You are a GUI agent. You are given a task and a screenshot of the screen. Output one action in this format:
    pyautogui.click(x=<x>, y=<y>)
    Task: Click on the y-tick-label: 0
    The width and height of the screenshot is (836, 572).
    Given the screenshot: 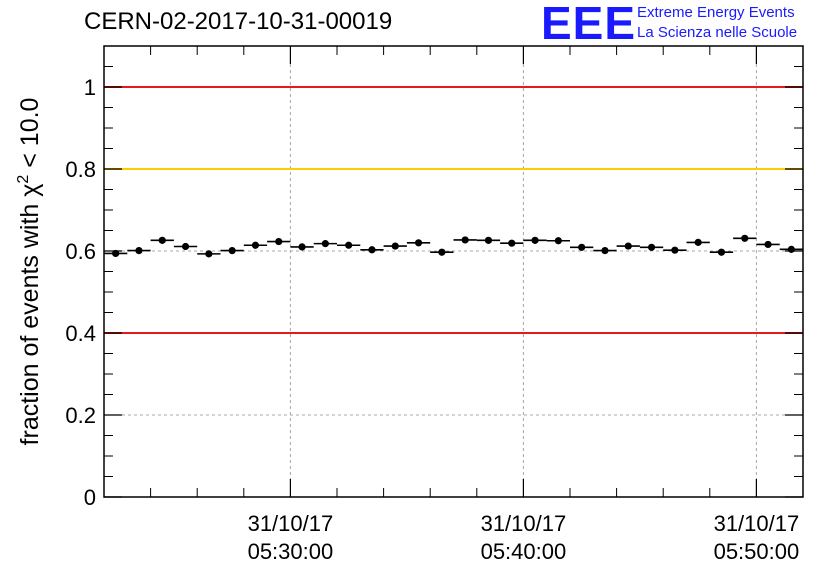 What is the action you would take?
    pyautogui.click(x=90, y=497)
    